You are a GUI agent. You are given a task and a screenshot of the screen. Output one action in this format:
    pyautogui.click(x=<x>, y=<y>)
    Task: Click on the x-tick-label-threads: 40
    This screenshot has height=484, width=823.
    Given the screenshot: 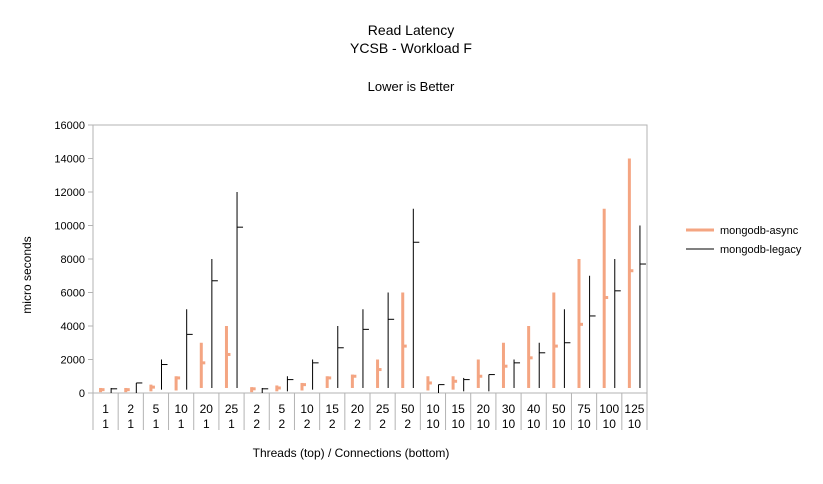 What is the action you would take?
    pyautogui.click(x=534, y=409)
    